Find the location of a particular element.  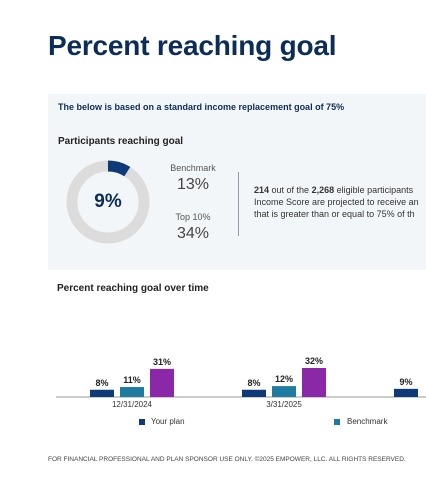

bar-top-10--1 is located at coordinates (314, 382).